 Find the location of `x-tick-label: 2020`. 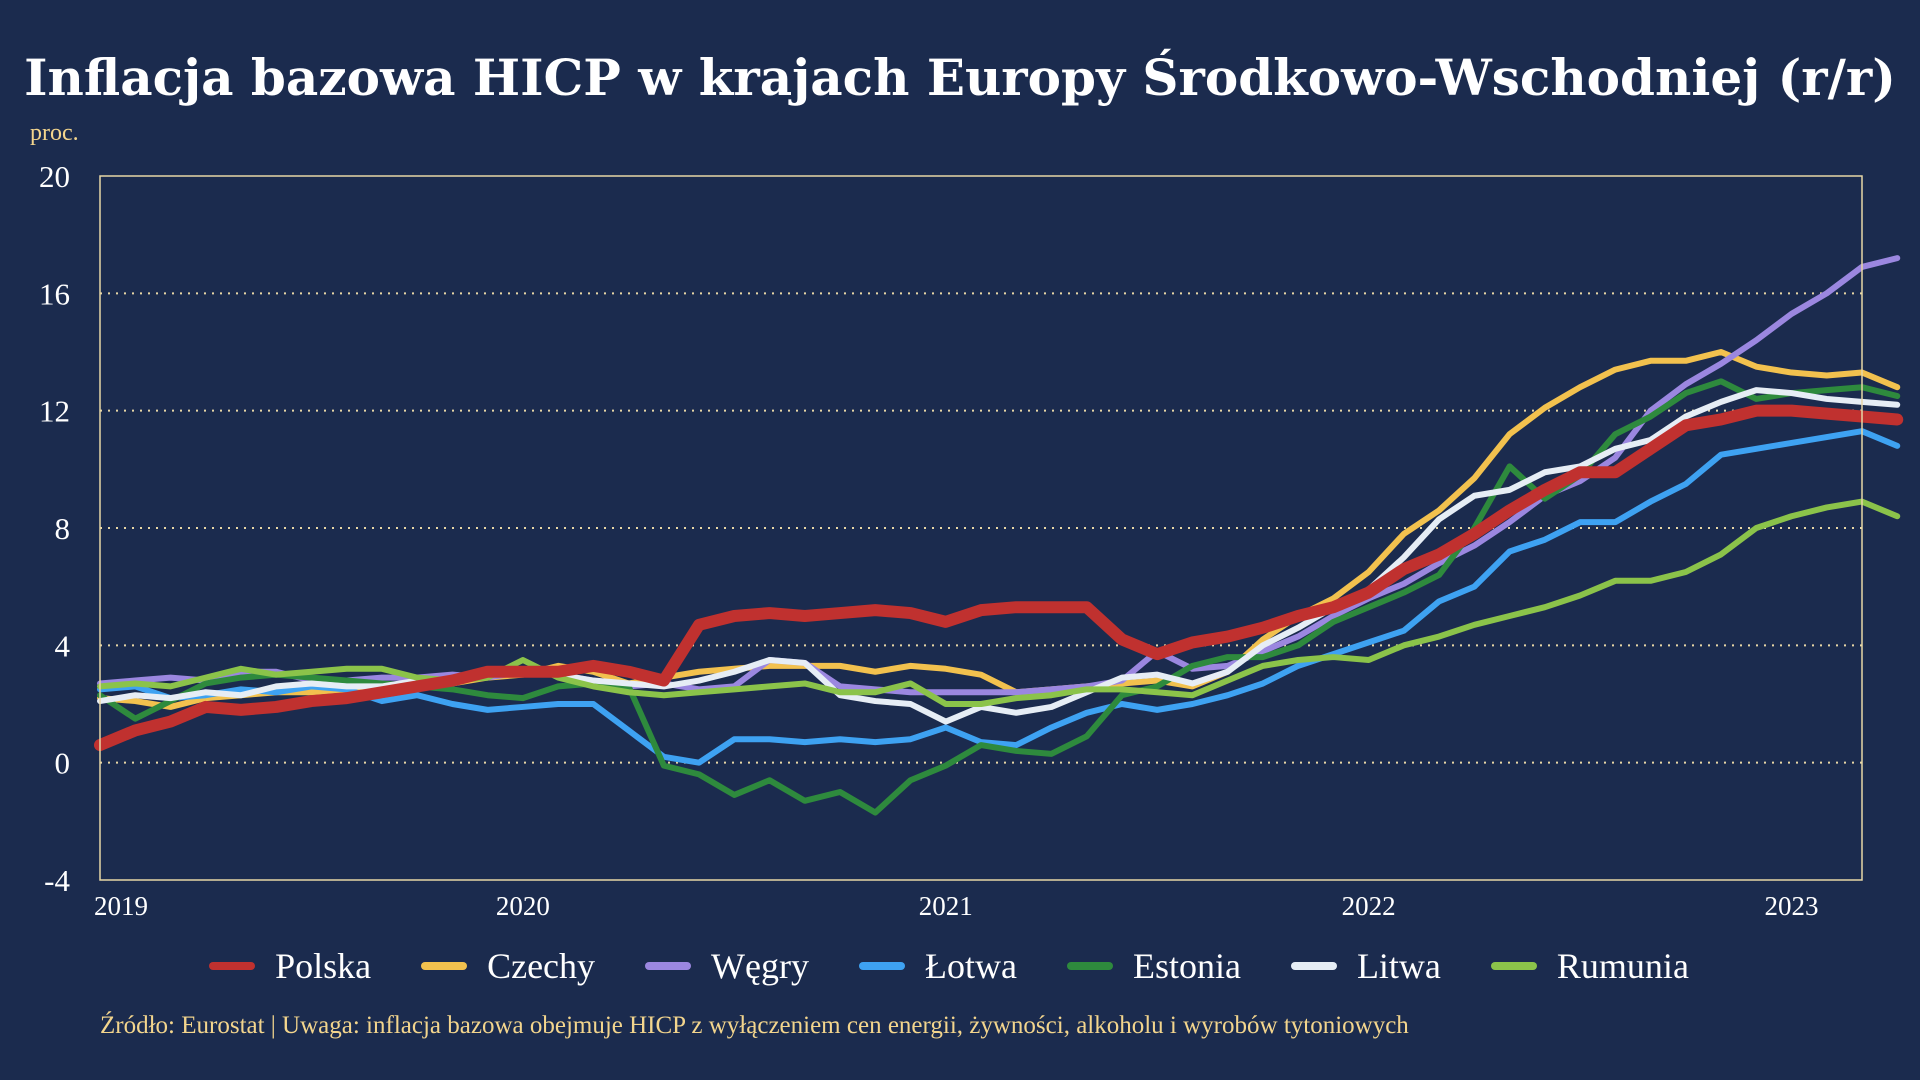

x-tick-label: 2020 is located at coordinates (523, 906).